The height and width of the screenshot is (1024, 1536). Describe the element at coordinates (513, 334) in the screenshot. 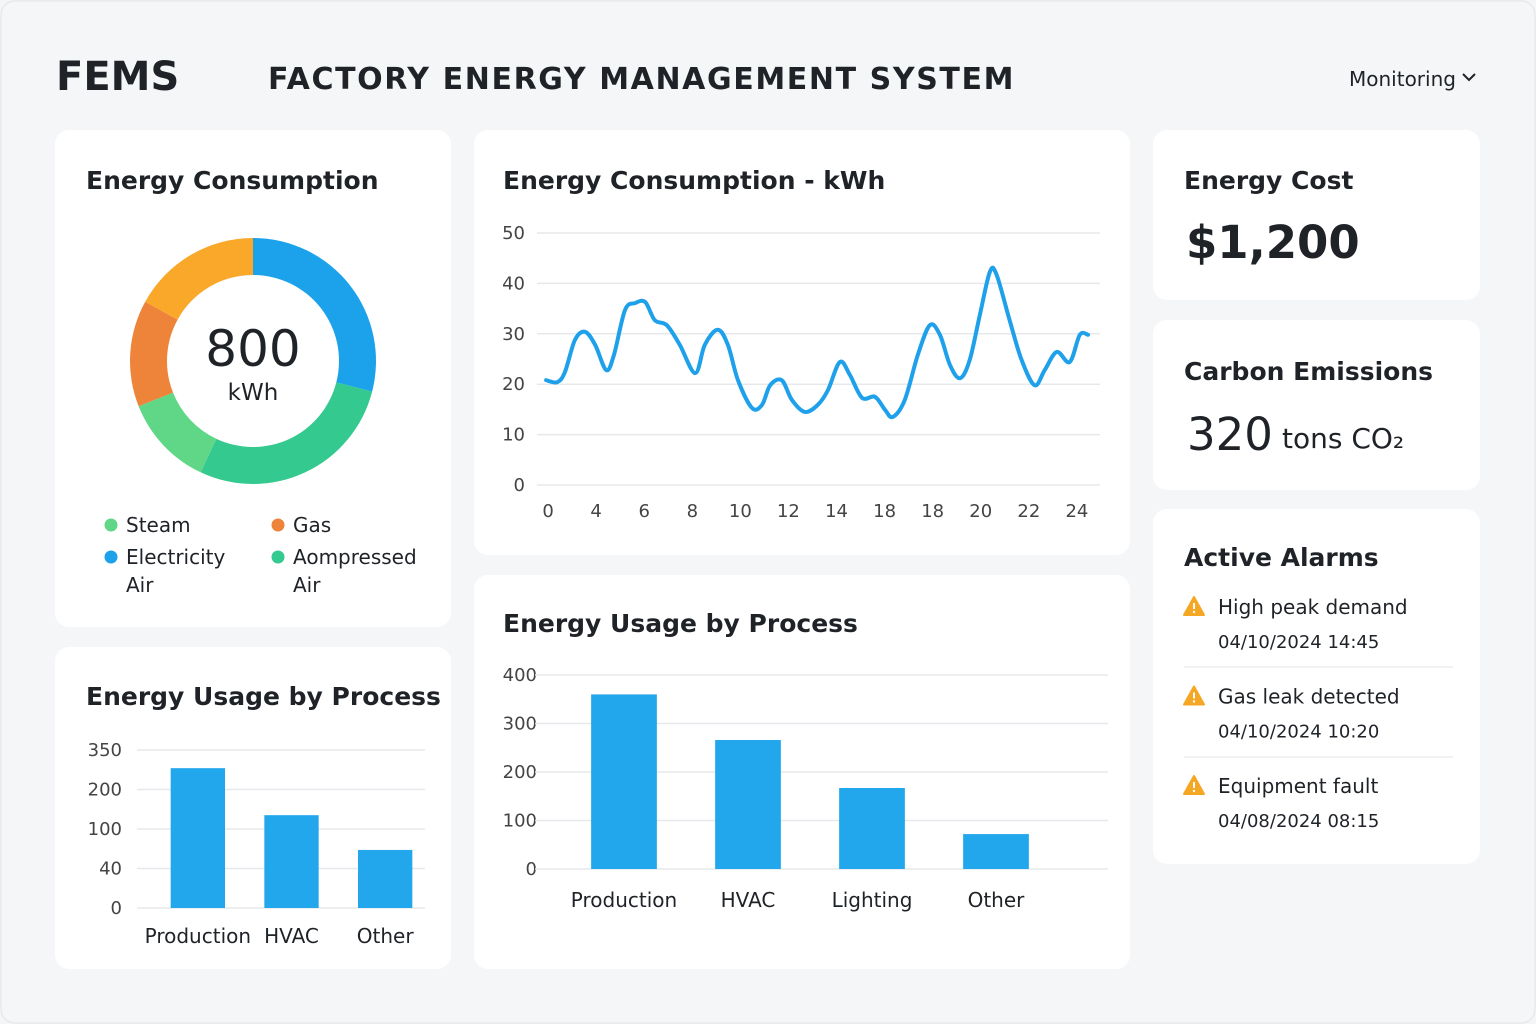

I see `y-tick-label: 30` at that location.